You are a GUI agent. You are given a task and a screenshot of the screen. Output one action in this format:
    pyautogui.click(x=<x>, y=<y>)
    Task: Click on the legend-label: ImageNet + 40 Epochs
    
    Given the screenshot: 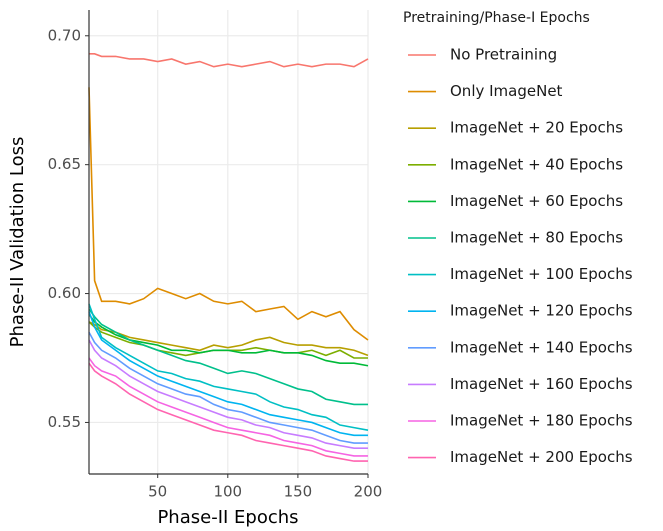 What is the action you would take?
    pyautogui.click(x=536, y=164)
    